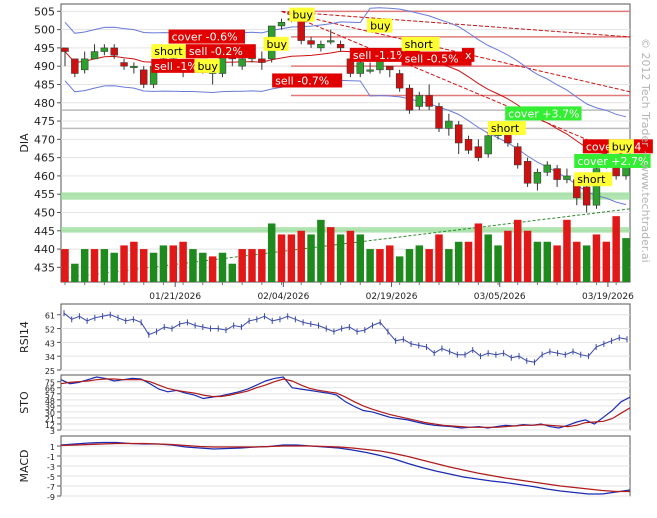 The height and width of the screenshot is (518, 657). I want to click on signal-label: sell -0.7%, so click(302, 80).